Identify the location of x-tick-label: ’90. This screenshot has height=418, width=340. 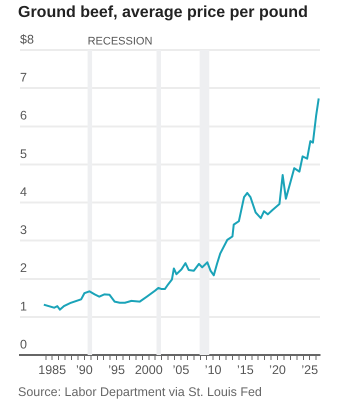
(84, 369).